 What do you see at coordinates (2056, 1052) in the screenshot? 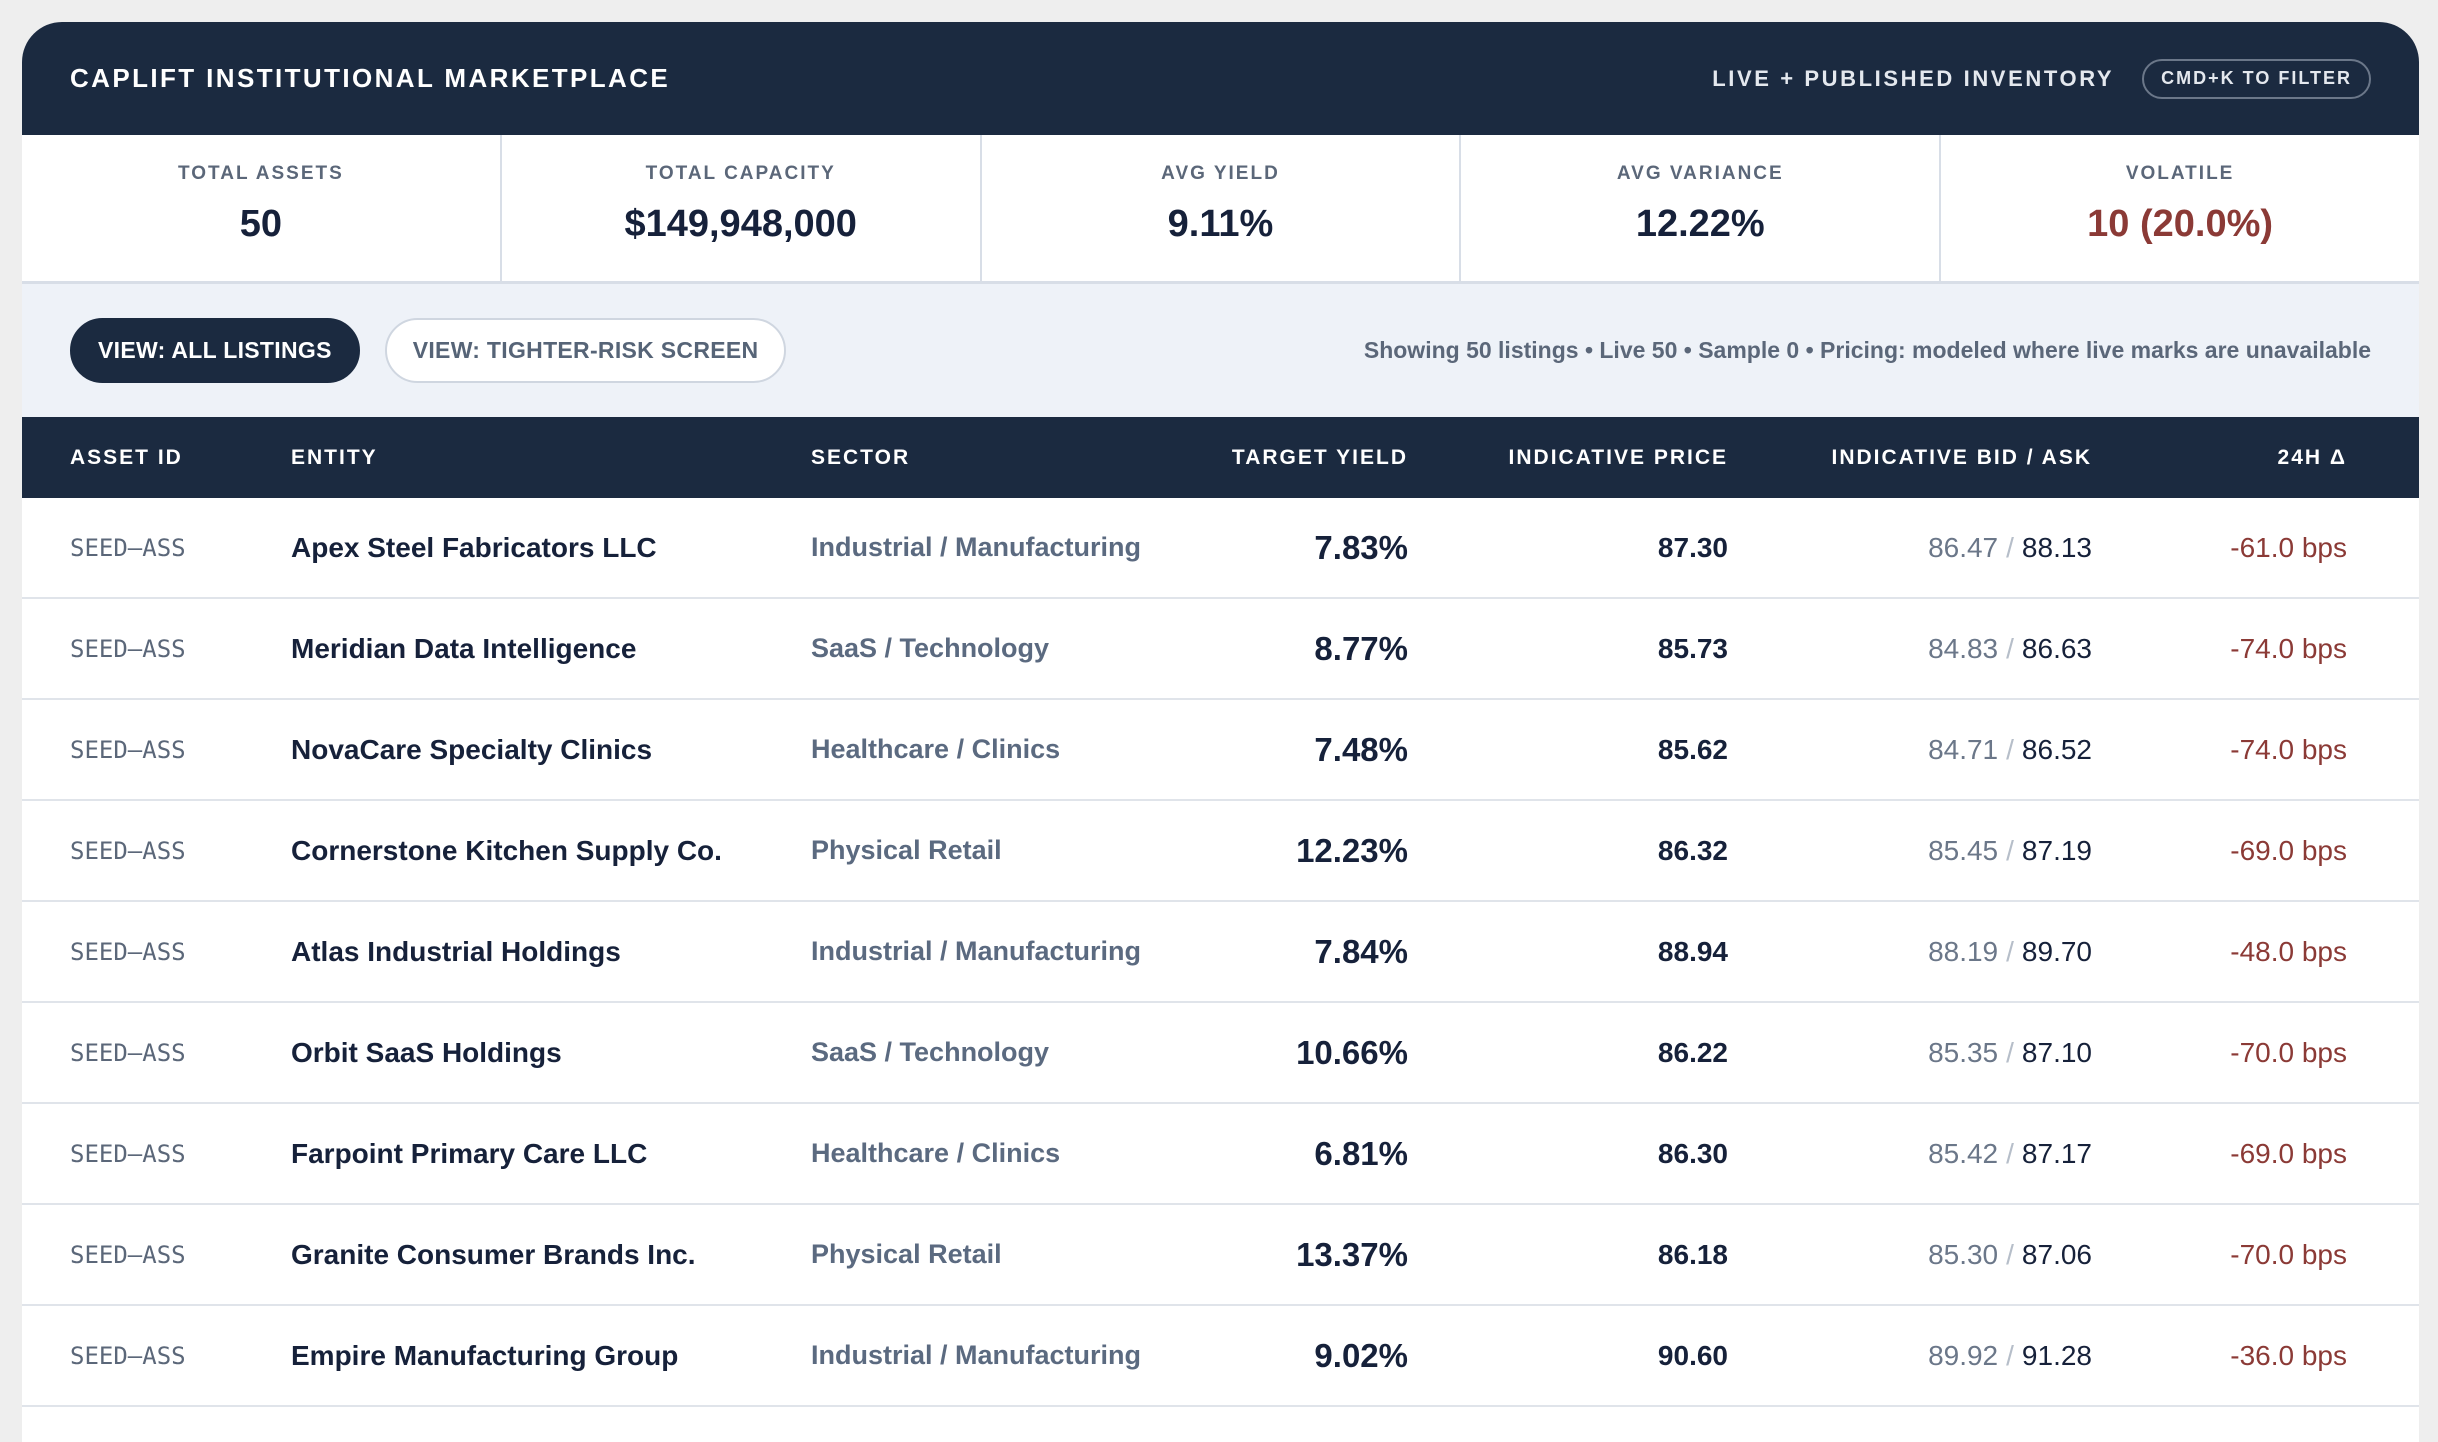
I see `ask-value: 87.10` at bounding box center [2056, 1052].